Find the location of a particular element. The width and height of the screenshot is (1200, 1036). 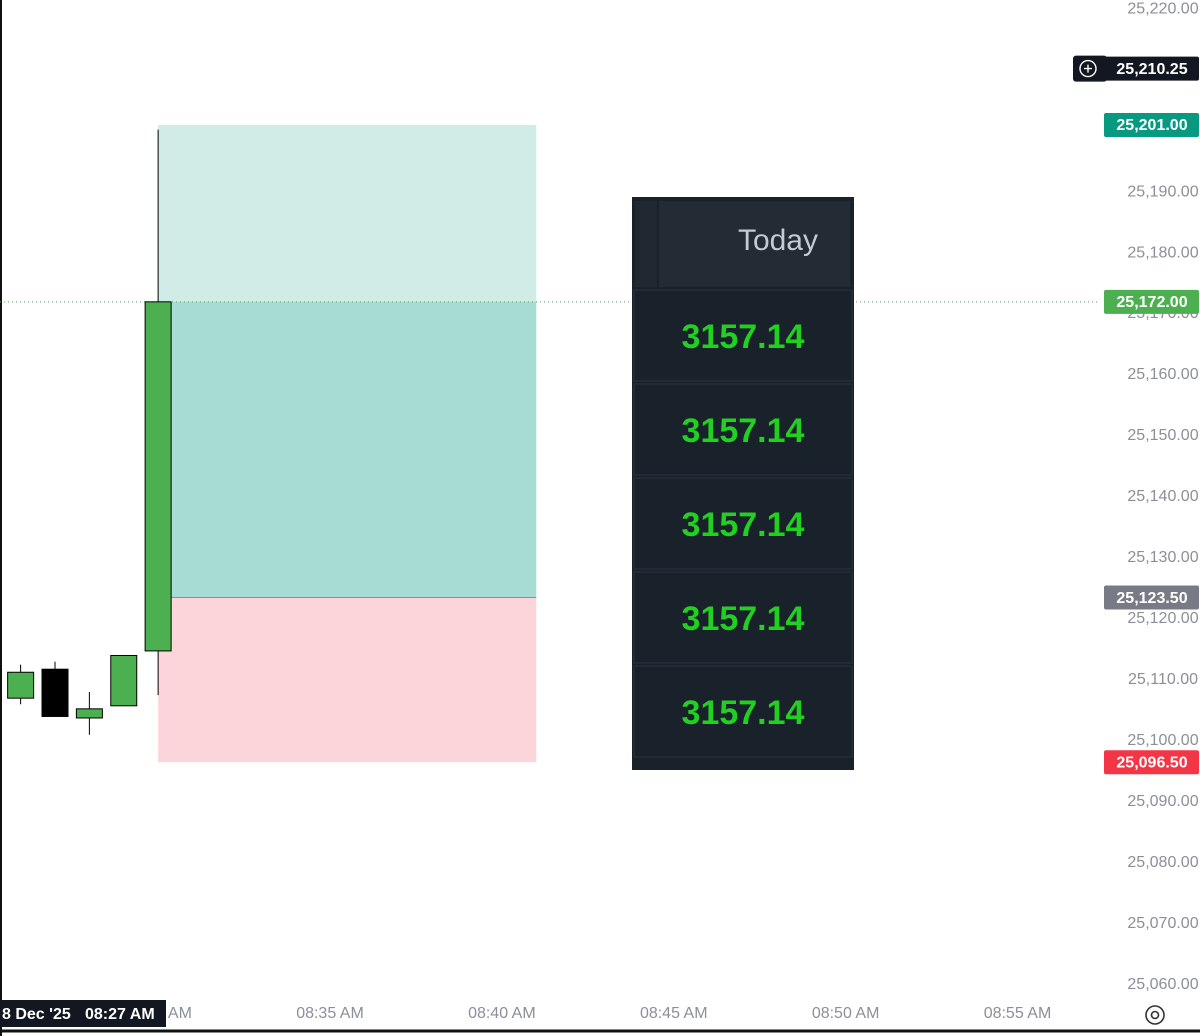

y-tick-label: 25,080.00 is located at coordinates (1162, 862).